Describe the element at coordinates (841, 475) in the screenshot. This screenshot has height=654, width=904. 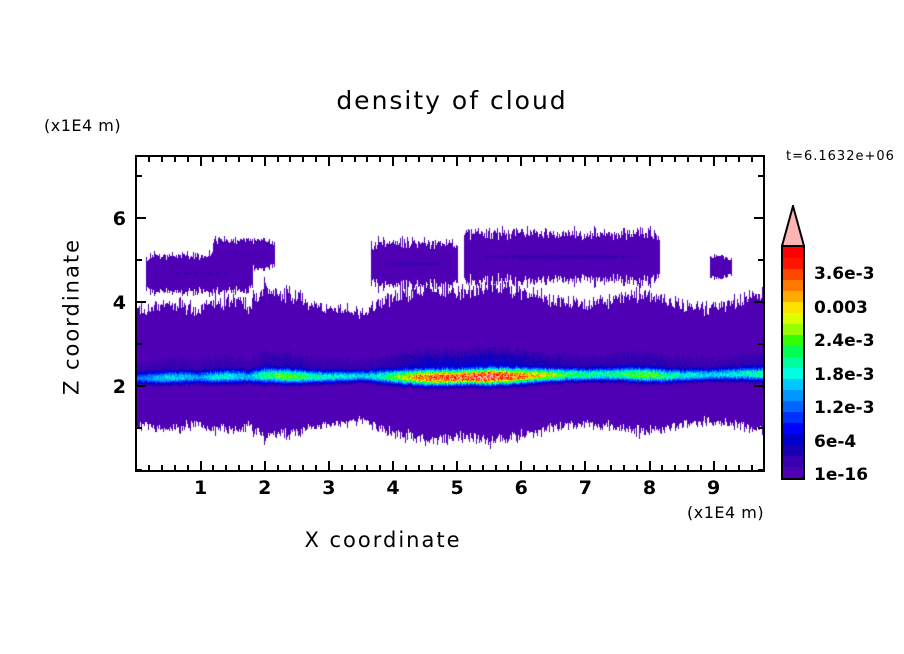
I see `colorbar-tick-label: 1e-16` at that location.